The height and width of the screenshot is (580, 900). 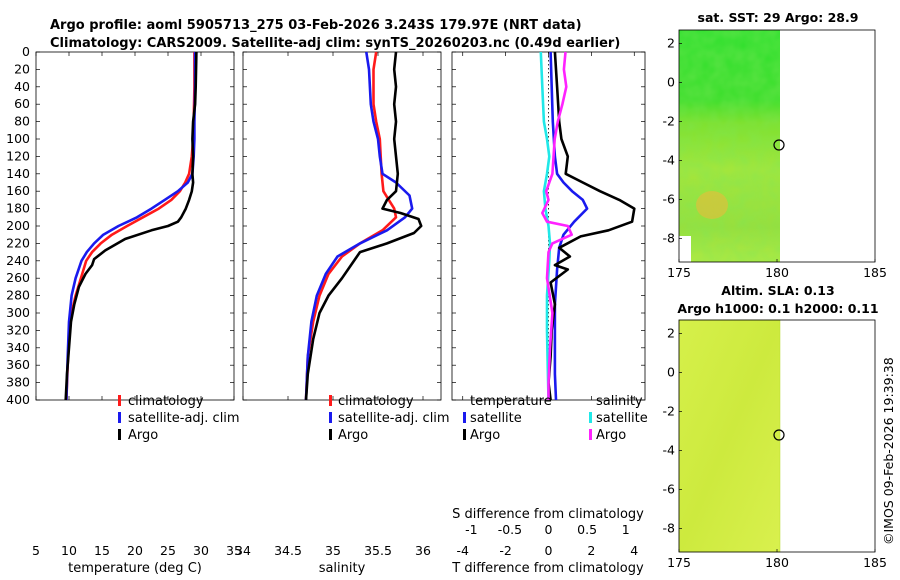 I want to click on ytick-label: 400, so click(x=18, y=399).